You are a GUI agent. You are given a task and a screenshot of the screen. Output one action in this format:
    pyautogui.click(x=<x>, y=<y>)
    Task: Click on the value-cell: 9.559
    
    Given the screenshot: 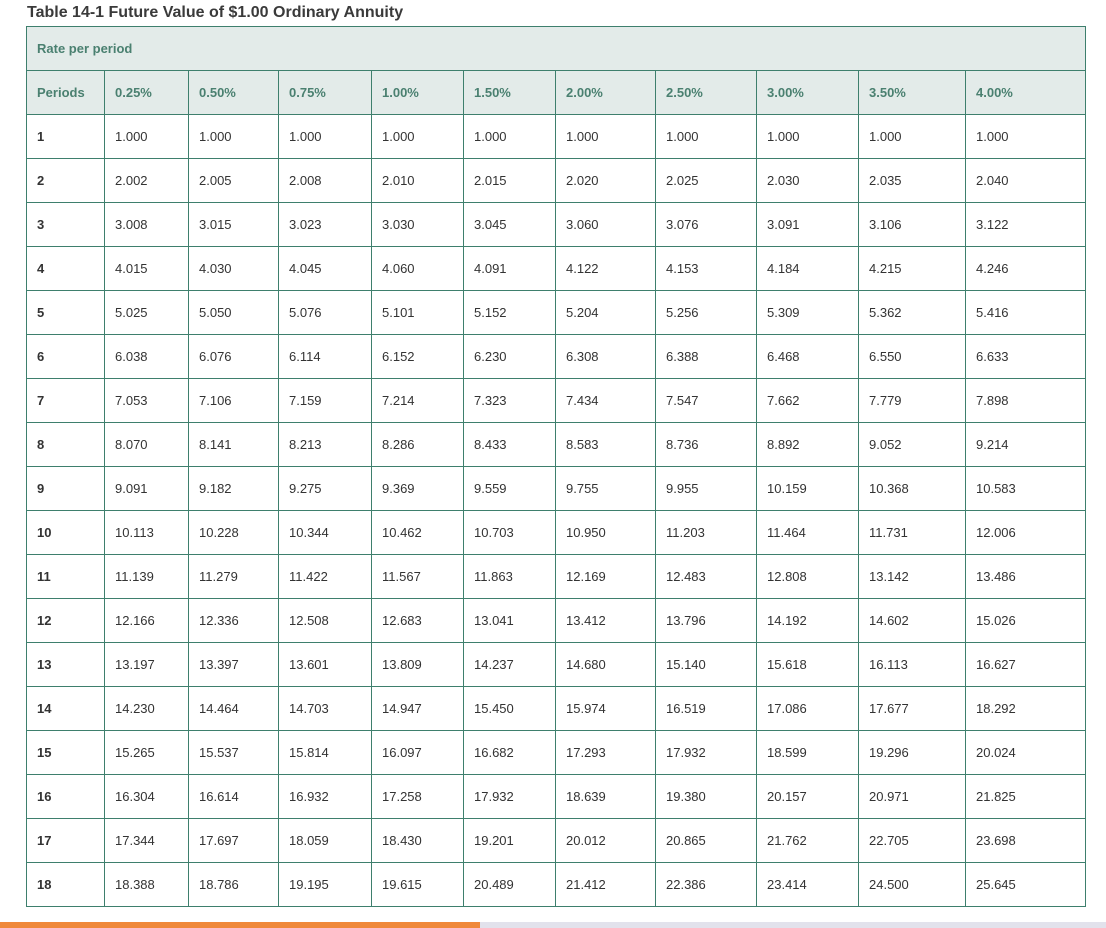 What is the action you would take?
    pyautogui.click(x=509, y=488)
    